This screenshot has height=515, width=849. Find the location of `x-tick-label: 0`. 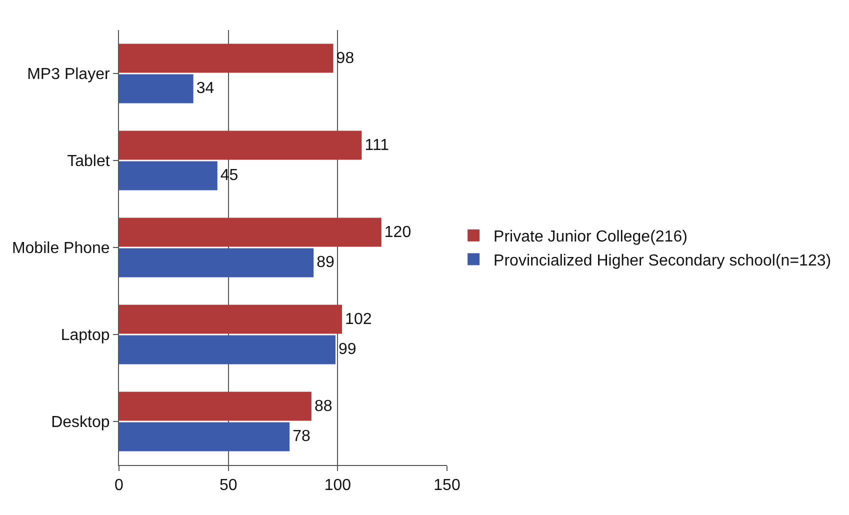

x-tick-label: 0 is located at coordinates (119, 485).